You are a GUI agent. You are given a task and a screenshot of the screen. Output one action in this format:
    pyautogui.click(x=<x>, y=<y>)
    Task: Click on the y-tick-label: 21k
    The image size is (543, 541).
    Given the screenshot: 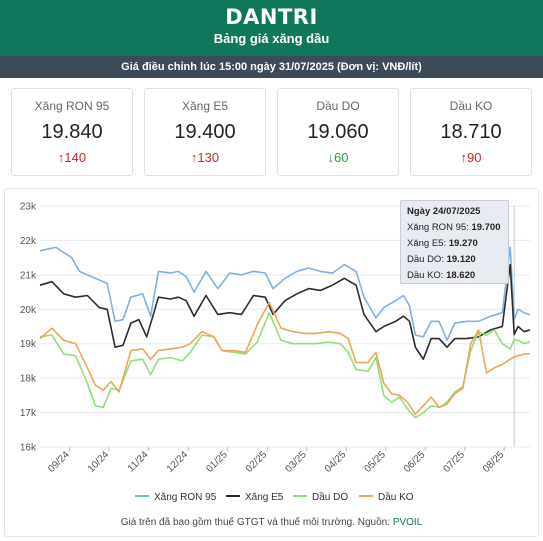 What is the action you would take?
    pyautogui.click(x=28, y=275)
    